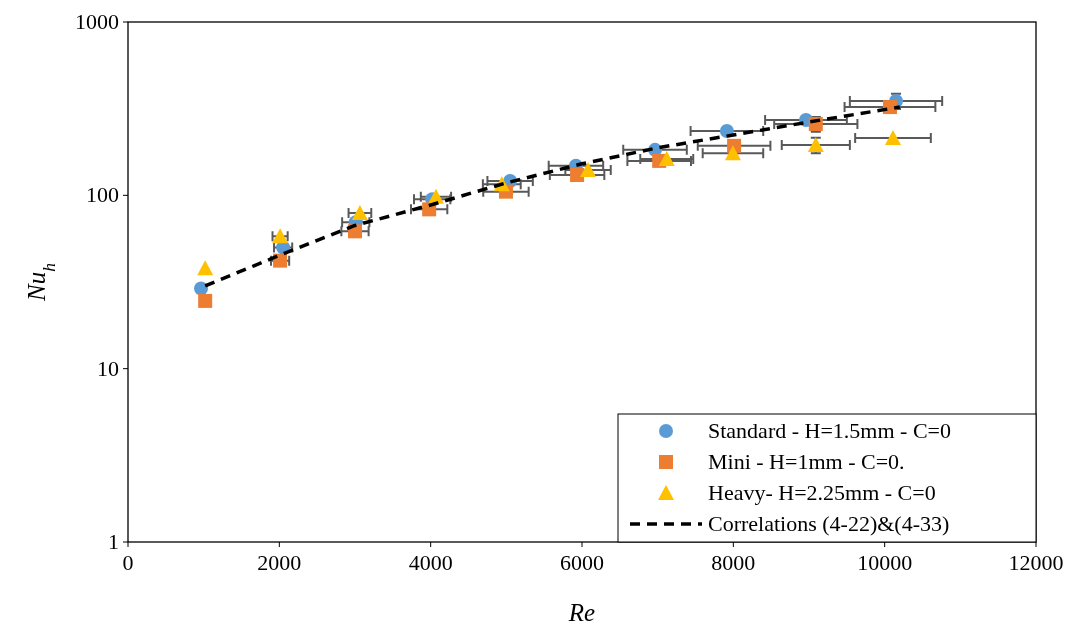  What do you see at coordinates (822, 492) in the screenshot?
I see `legend-label: Heavy- H=2.25mm - C=0` at bounding box center [822, 492].